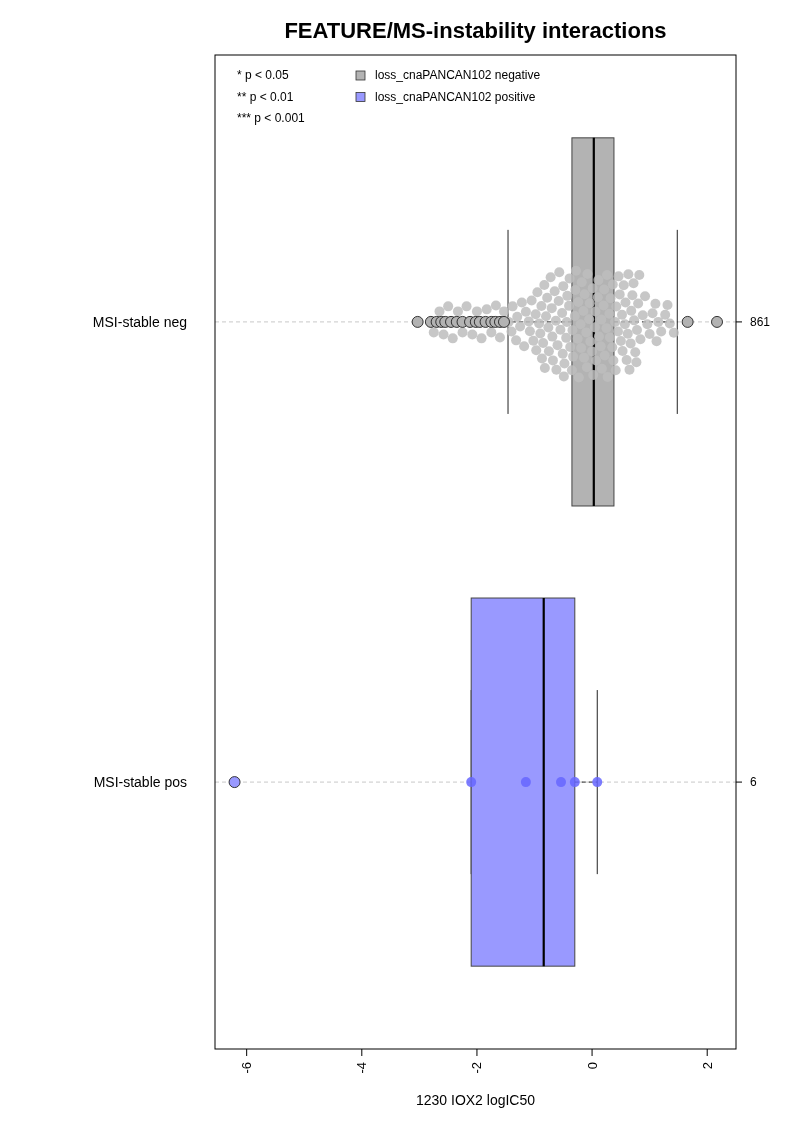  I want to click on chart-title: FEATURE/MS-instability interactions, so click(475, 30).